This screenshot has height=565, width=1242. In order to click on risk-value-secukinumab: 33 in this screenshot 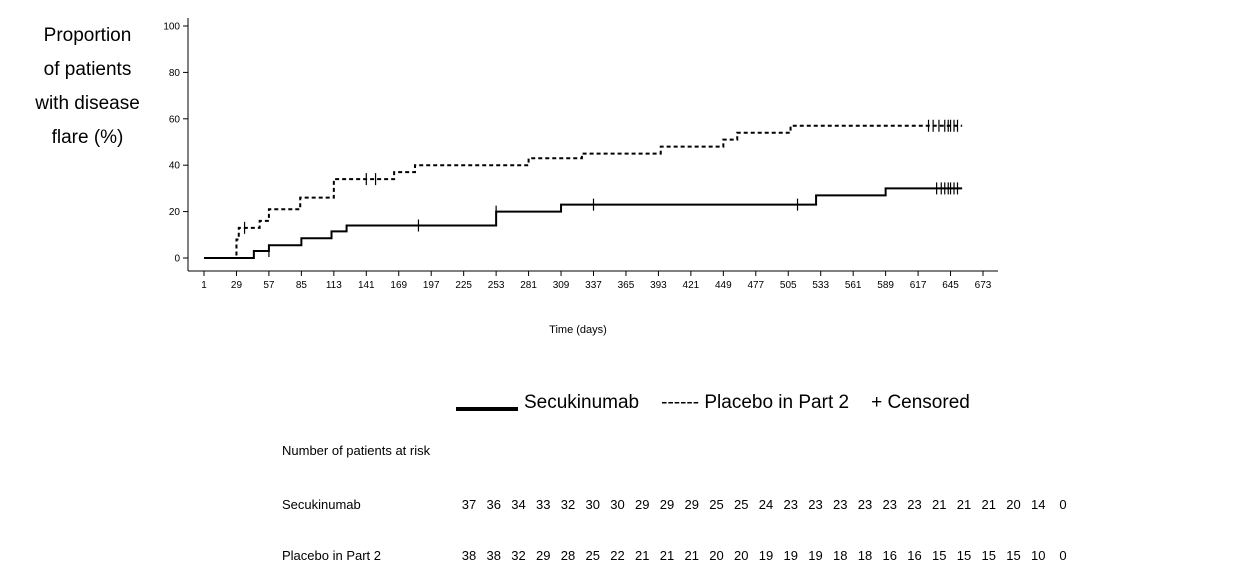, I will do `click(543, 504)`.